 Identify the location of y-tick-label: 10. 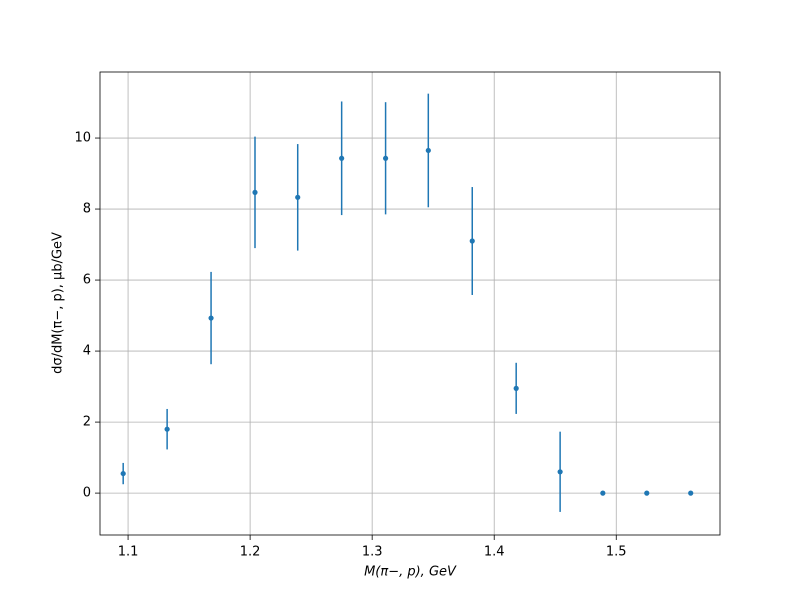
(82, 138).